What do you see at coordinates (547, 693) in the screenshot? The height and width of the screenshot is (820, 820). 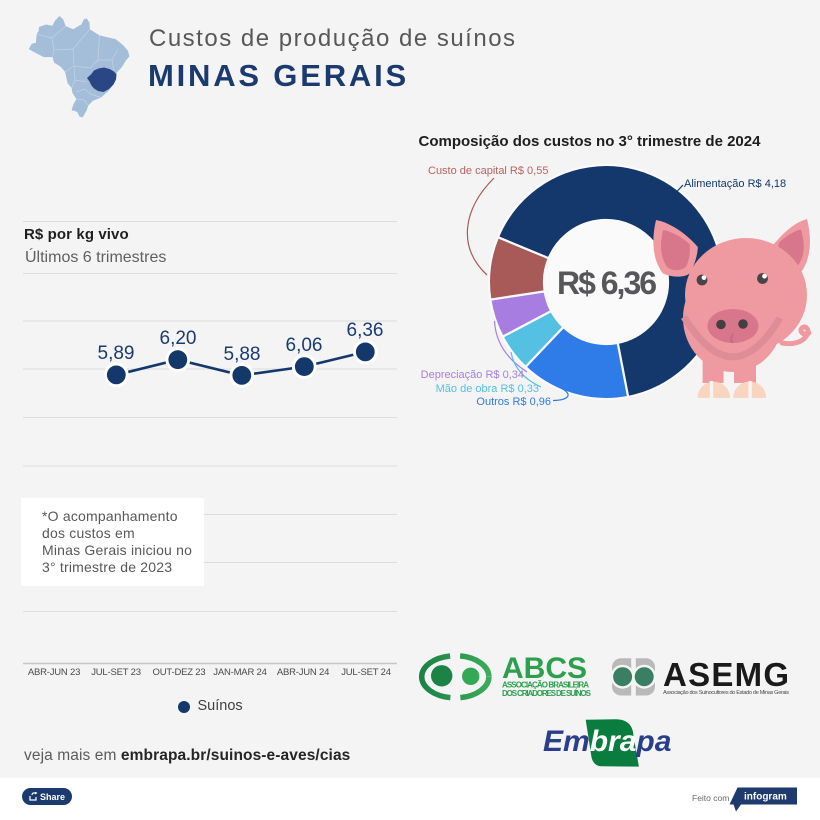 I see `svg-text: DOS CRIADORES DE SUÍNOS` at bounding box center [547, 693].